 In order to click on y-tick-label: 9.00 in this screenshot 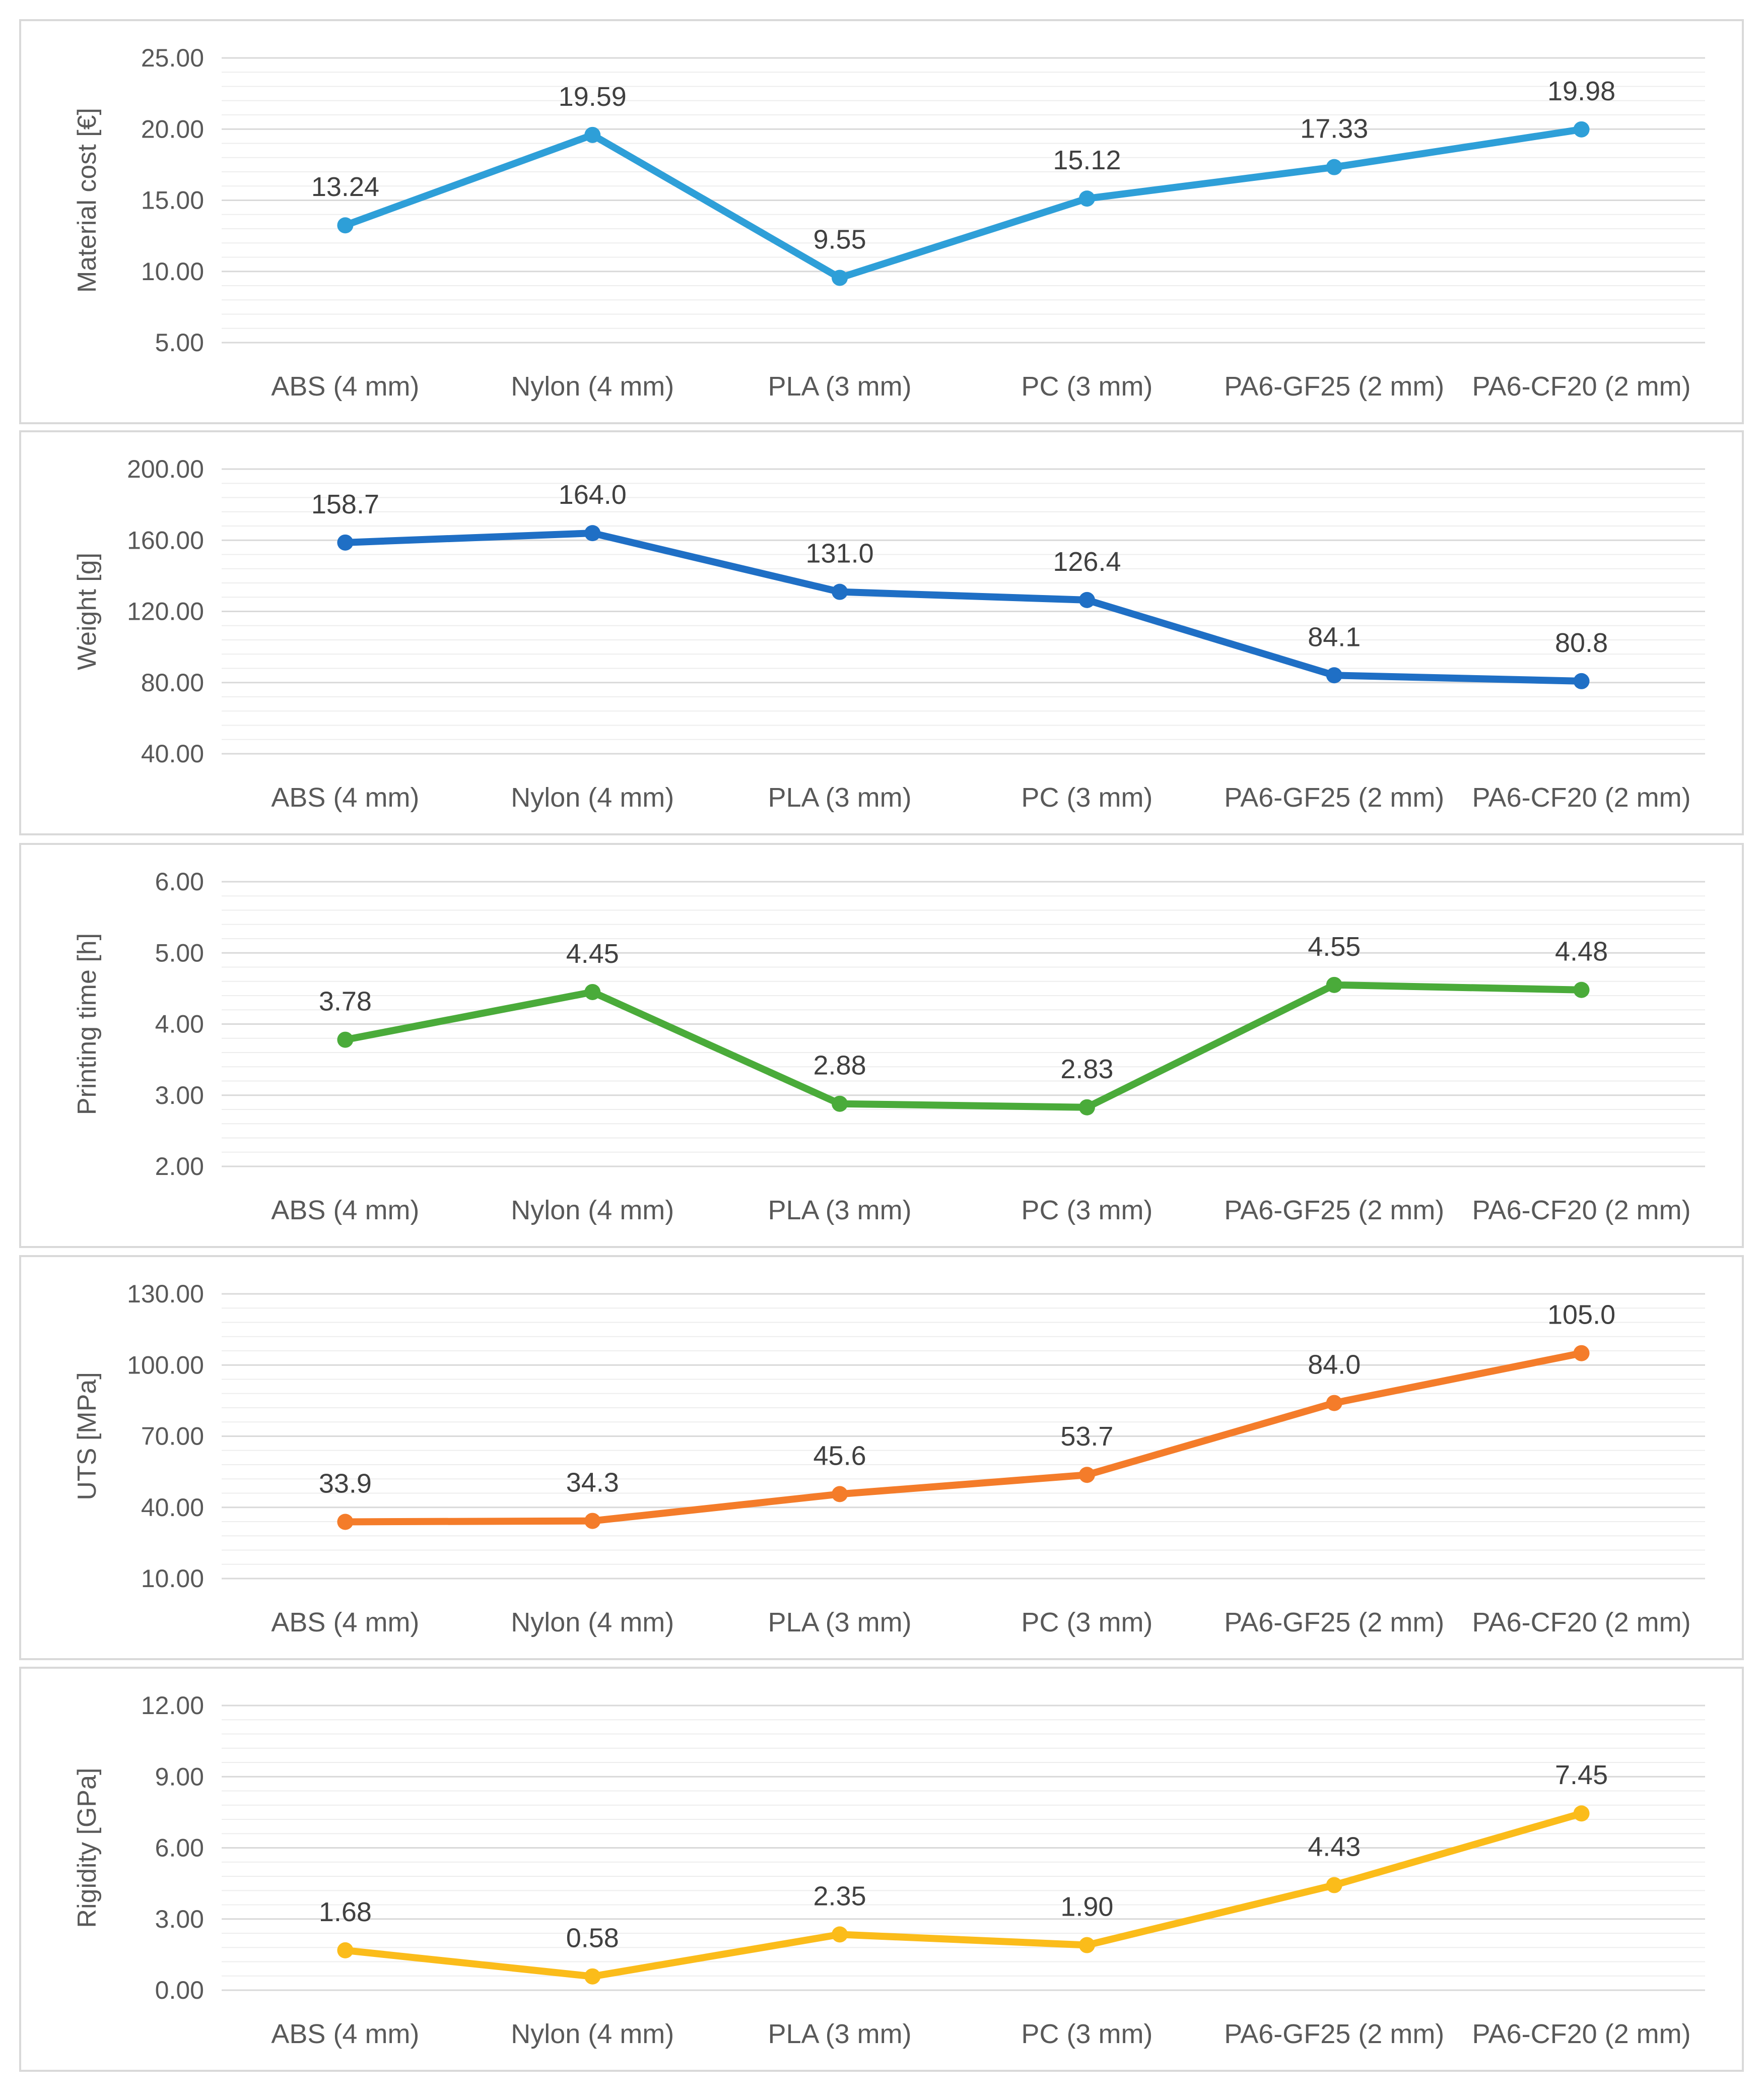, I will do `click(179, 1777)`.